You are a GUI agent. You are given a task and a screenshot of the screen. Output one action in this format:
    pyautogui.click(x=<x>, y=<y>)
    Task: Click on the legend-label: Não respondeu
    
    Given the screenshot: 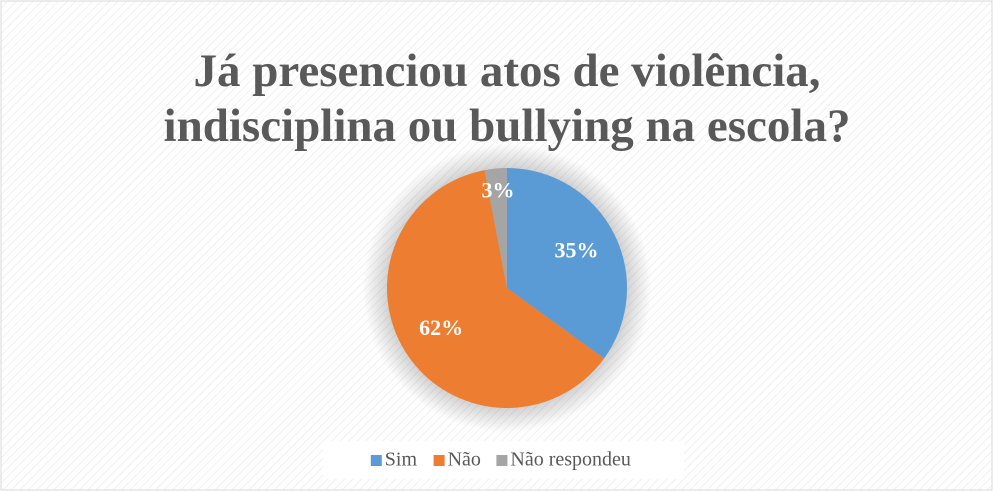 What is the action you would take?
    pyautogui.click(x=570, y=460)
    